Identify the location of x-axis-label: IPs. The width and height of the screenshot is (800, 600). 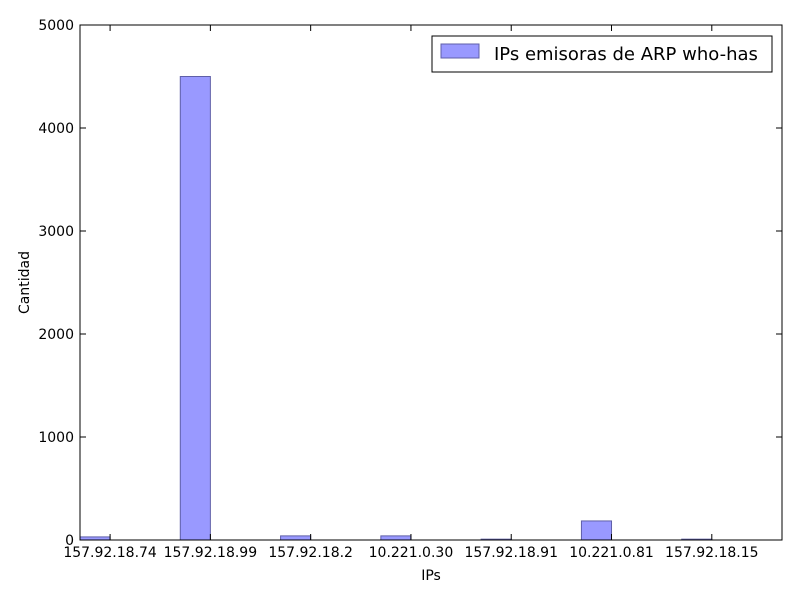
(431, 576).